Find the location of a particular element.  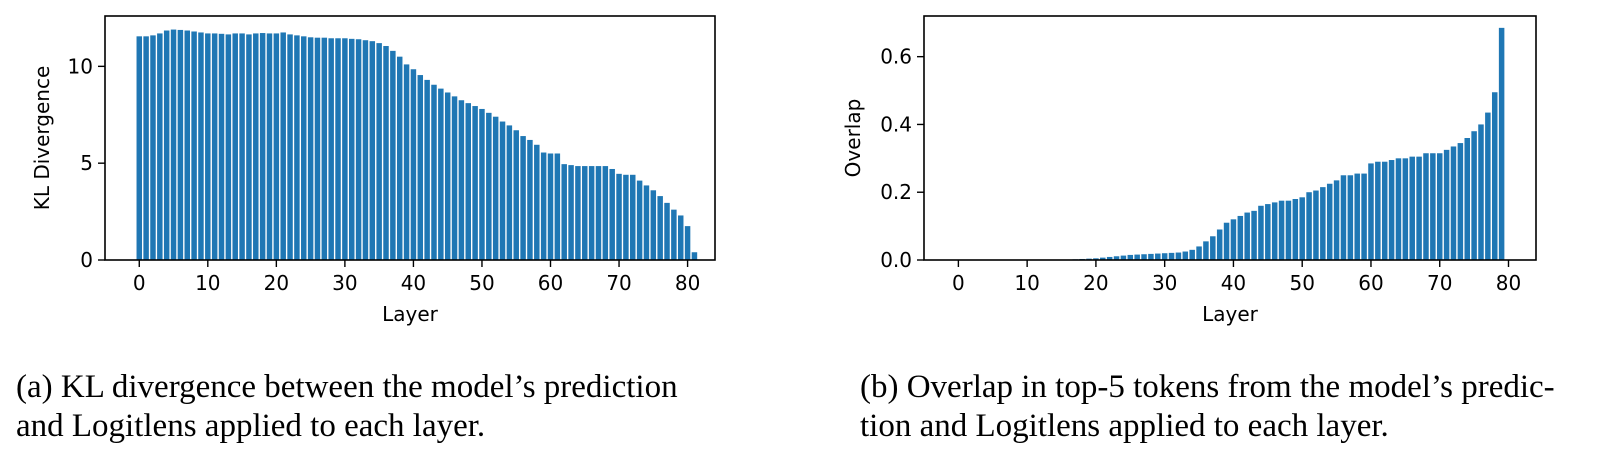

x-tick-label: 40 is located at coordinates (413, 283).